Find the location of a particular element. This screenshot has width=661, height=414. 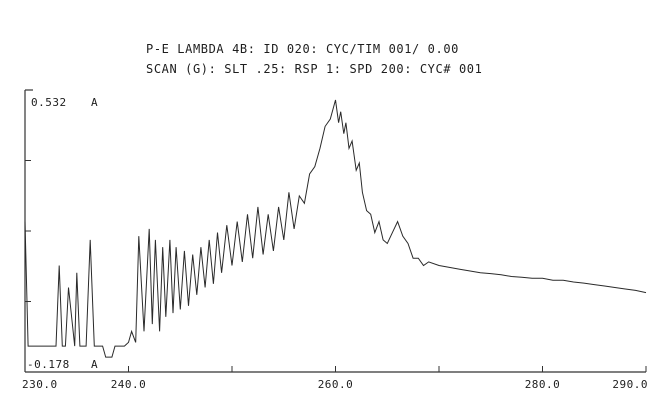

y-min-label: -0.178 is located at coordinates (48, 364).